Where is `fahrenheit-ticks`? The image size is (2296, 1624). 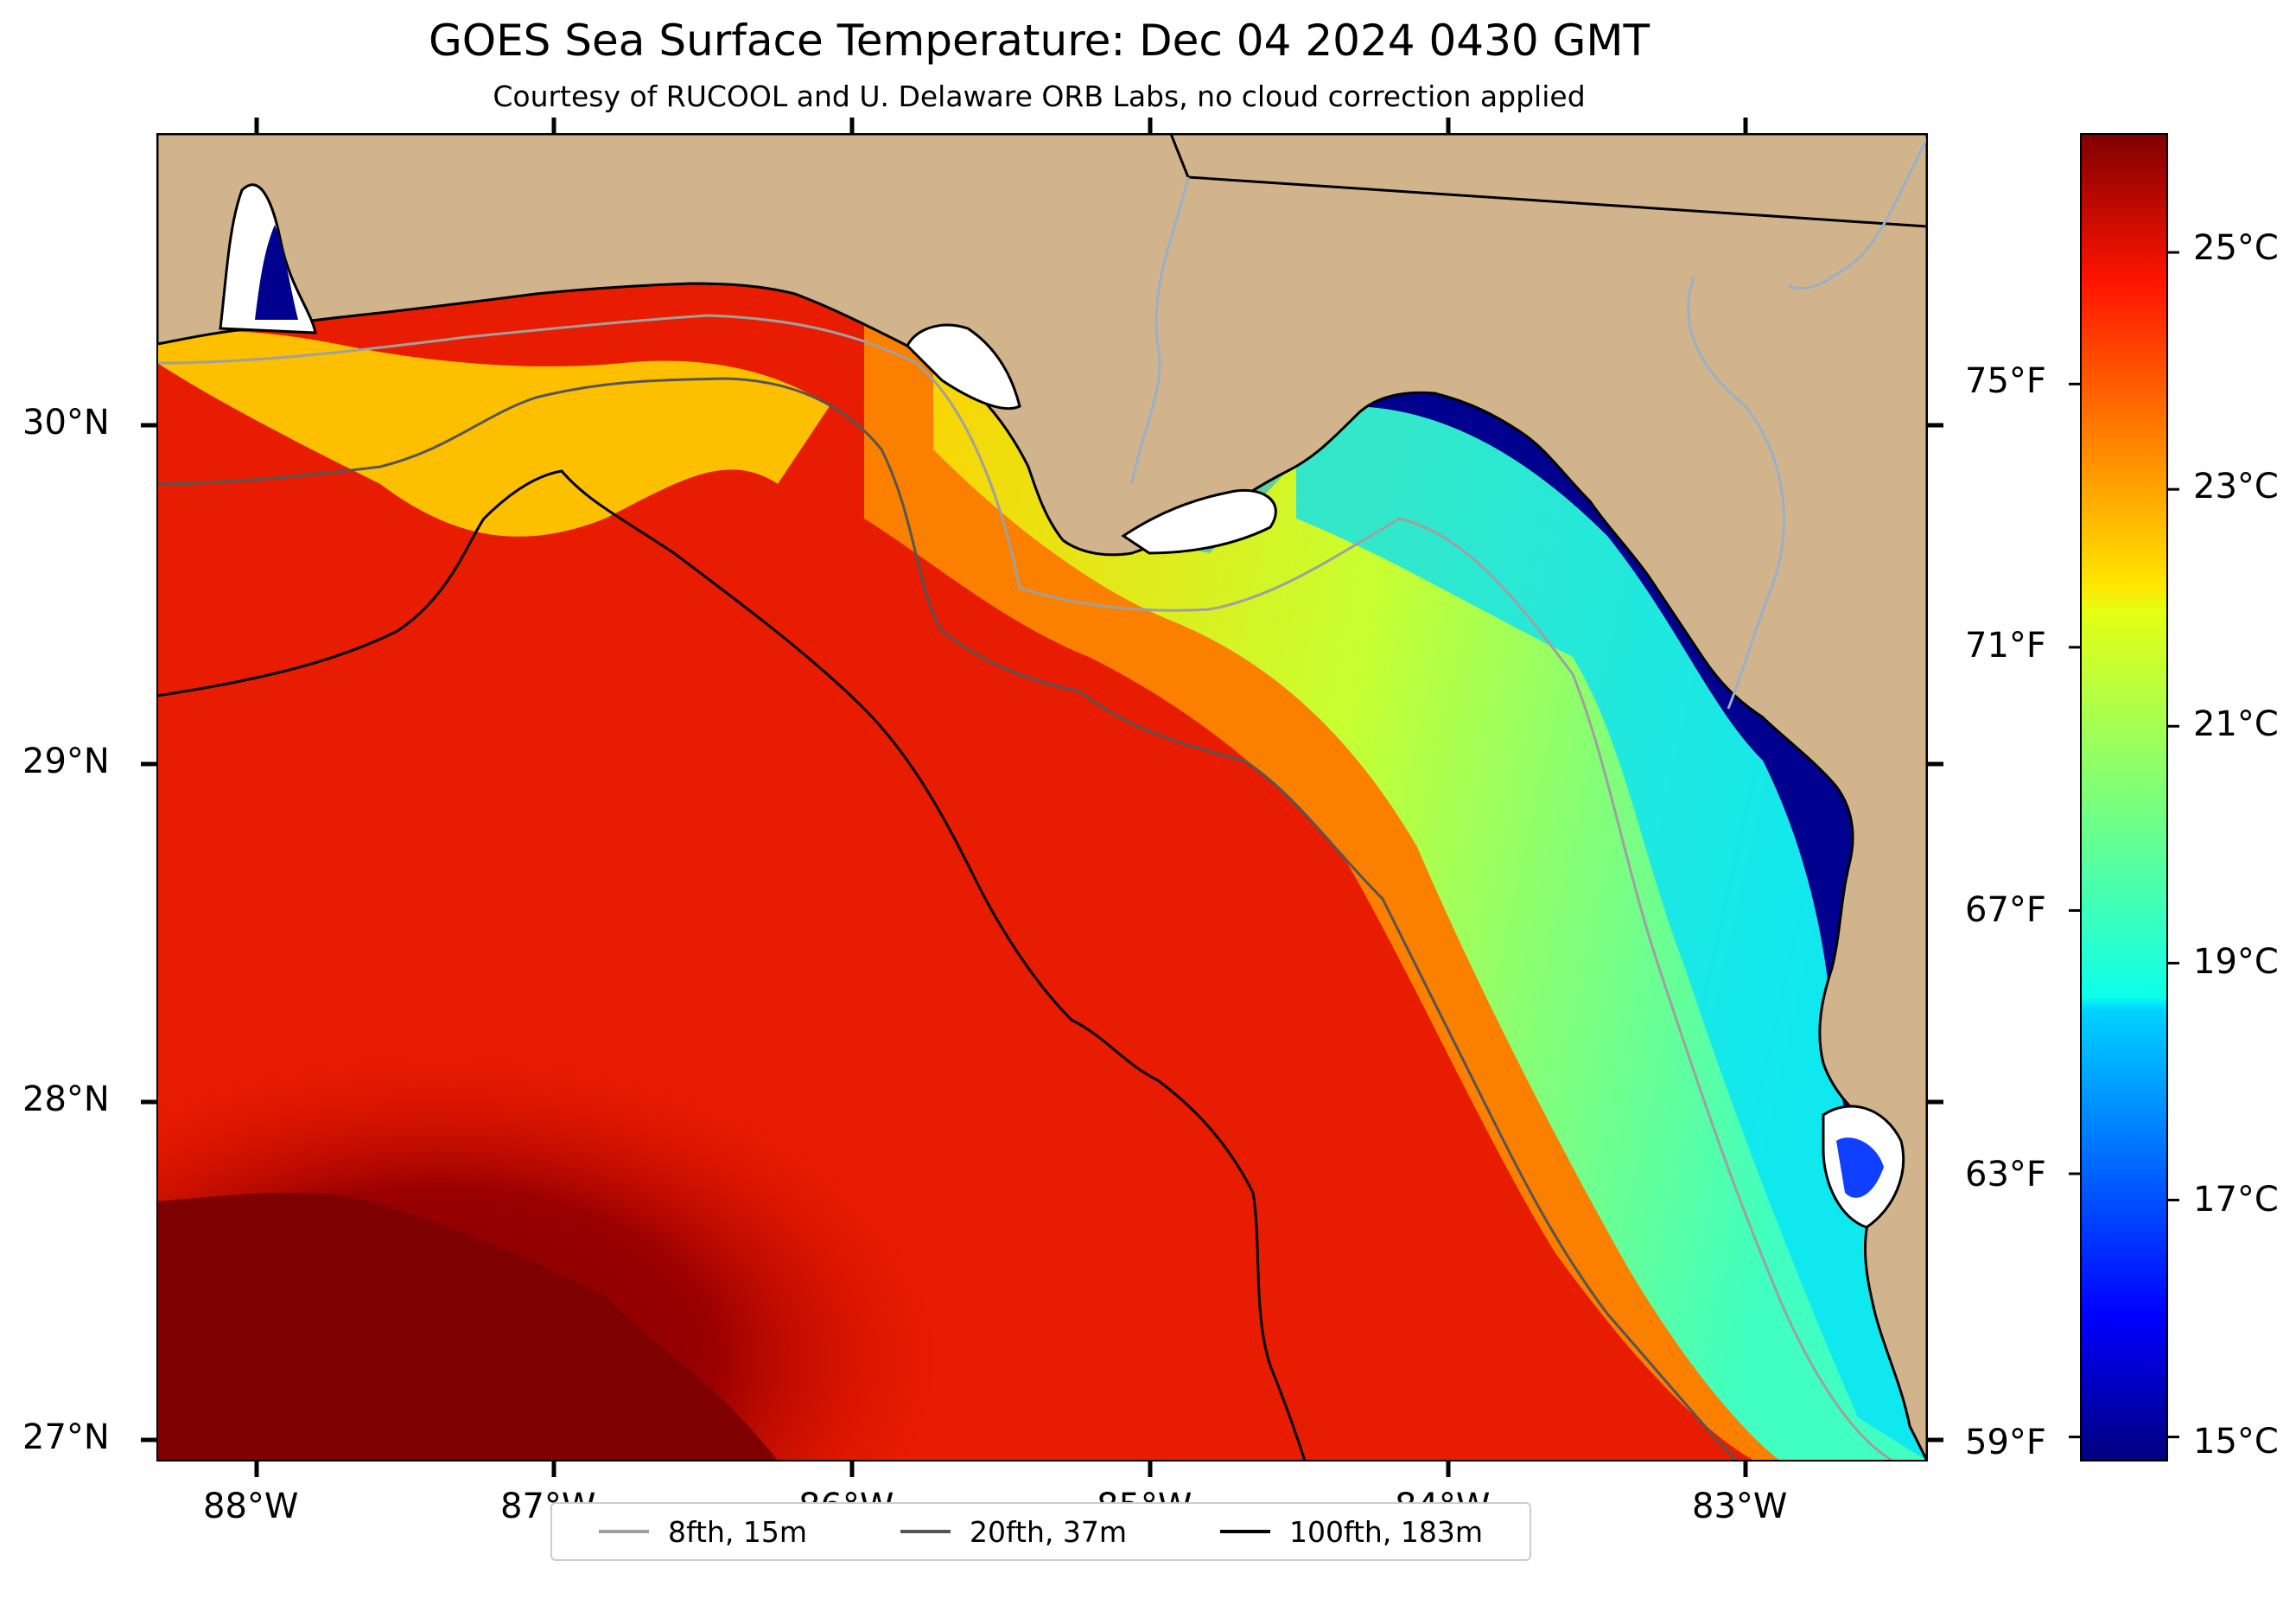 fahrenheit-ticks is located at coordinates (2075, 910).